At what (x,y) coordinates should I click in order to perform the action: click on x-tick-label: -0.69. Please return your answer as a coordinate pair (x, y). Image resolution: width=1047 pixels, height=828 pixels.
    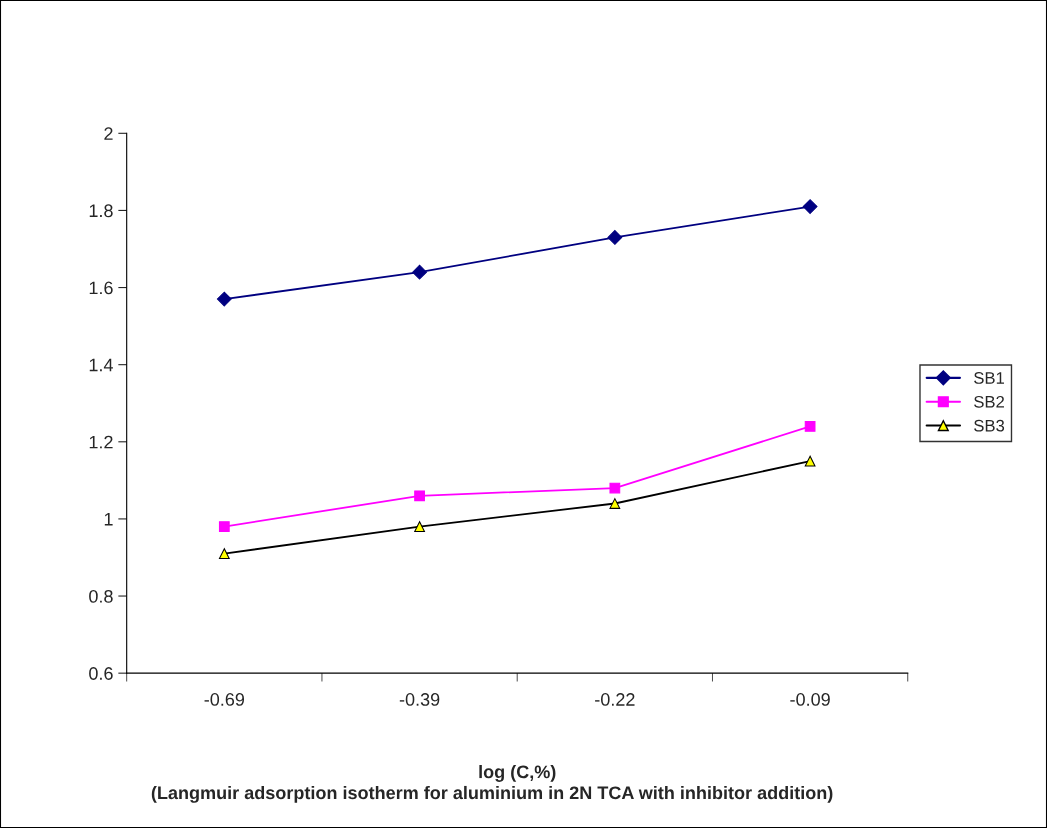
    Looking at the image, I should click on (224, 699).